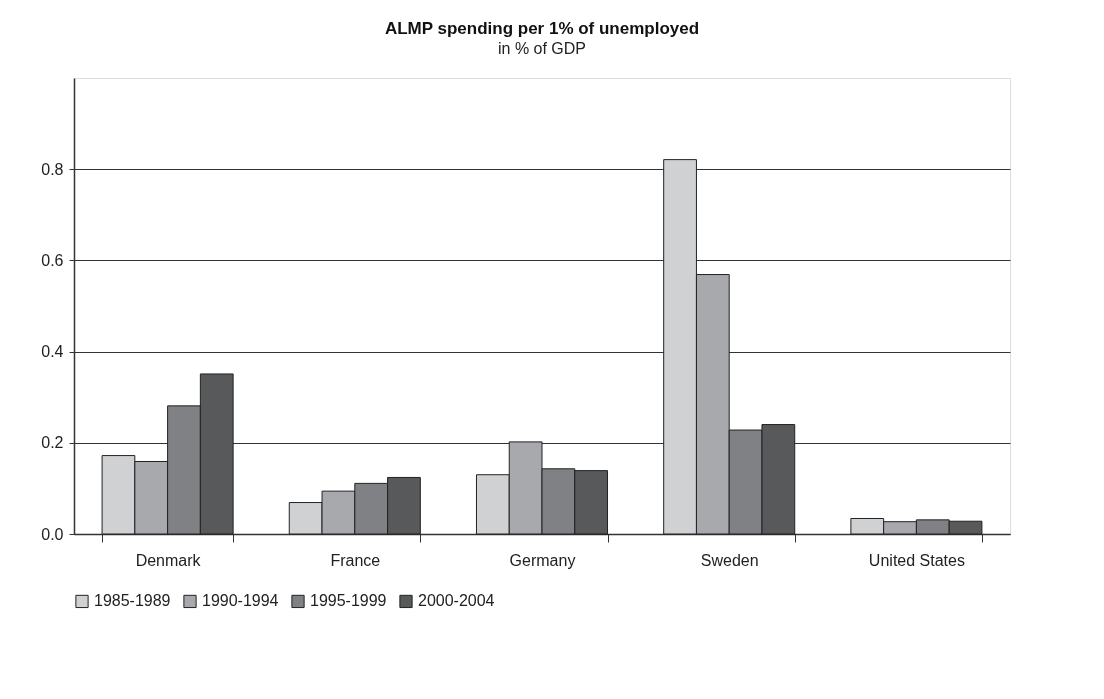  I want to click on x-tick-label: United States, so click(916, 560).